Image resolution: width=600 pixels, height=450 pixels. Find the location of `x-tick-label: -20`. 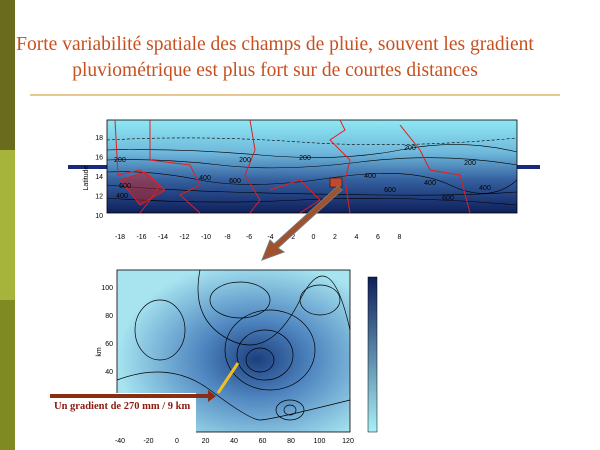

x-tick-label: -20 is located at coordinates (148, 441).